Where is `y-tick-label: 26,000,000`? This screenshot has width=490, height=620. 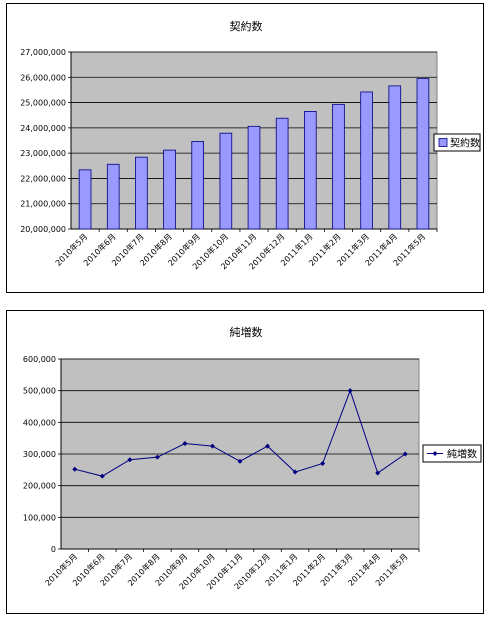
y-tick-label: 26,000,000 is located at coordinates (43, 77).